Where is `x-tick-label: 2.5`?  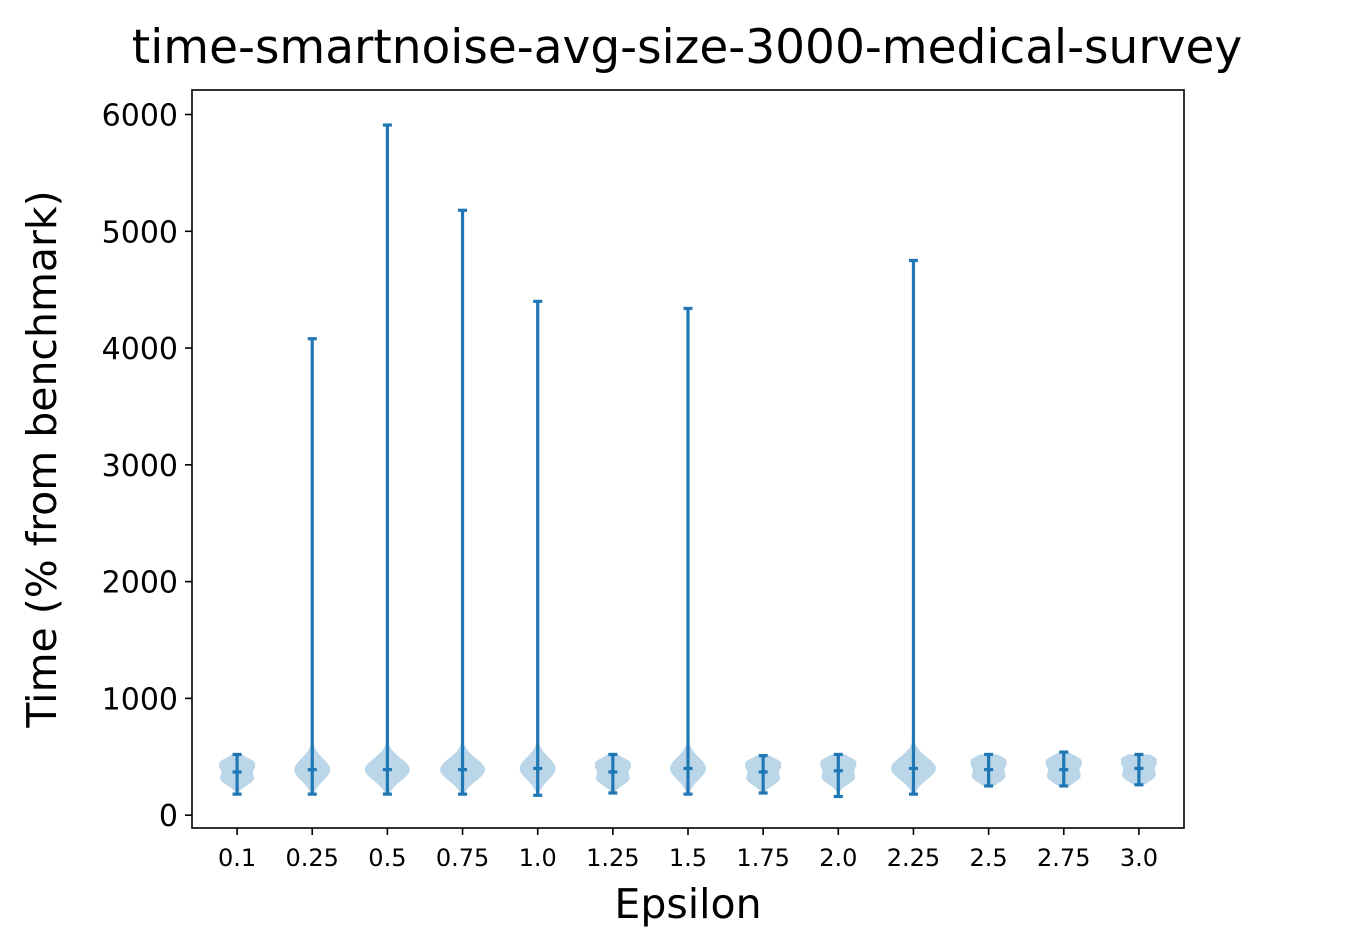 x-tick-label: 2.5 is located at coordinates (989, 858).